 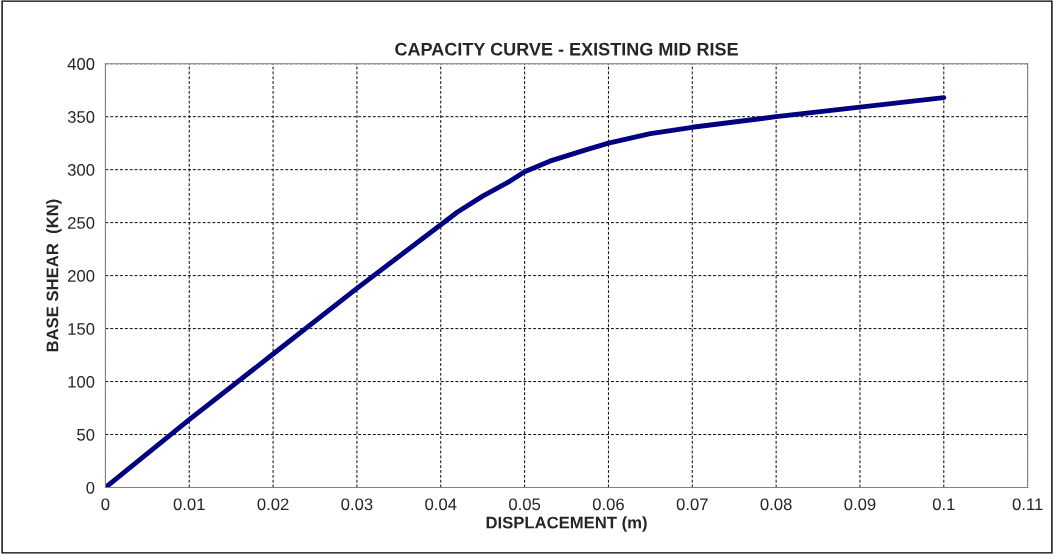 I want to click on x-tick-label: 0.03, so click(x=357, y=504).